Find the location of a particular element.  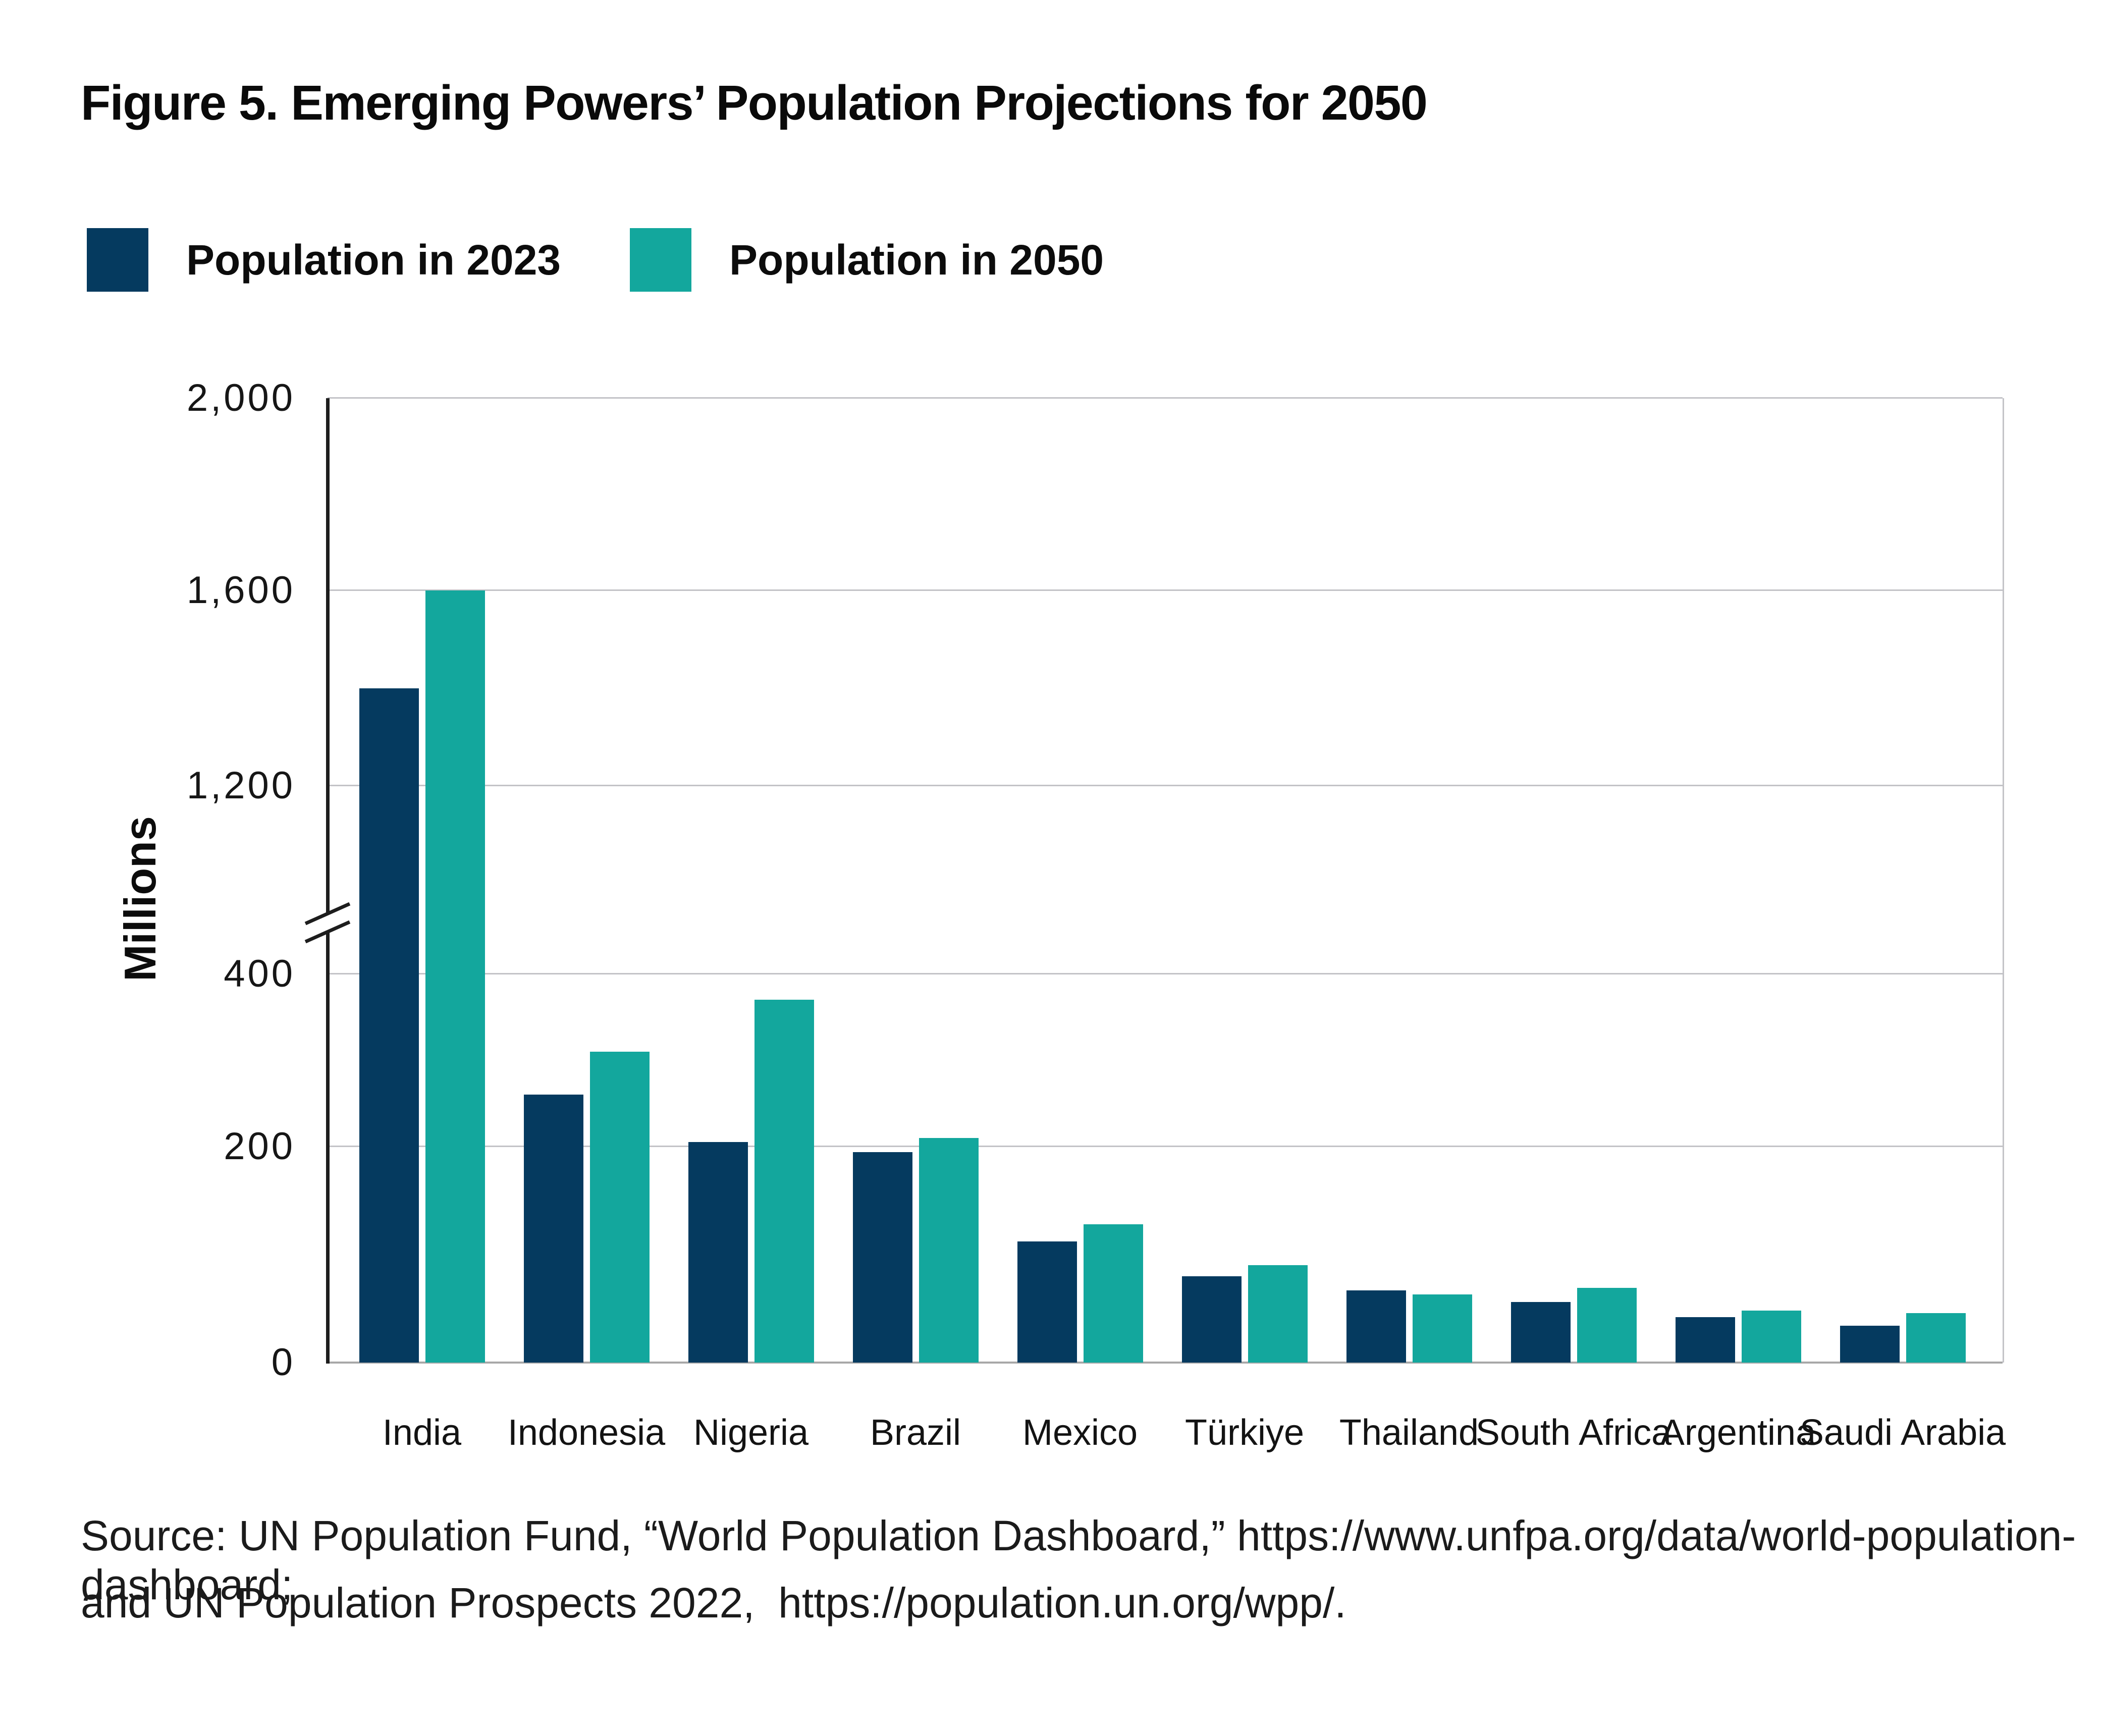

x-category-label: Mexico is located at coordinates (1080, 1433).